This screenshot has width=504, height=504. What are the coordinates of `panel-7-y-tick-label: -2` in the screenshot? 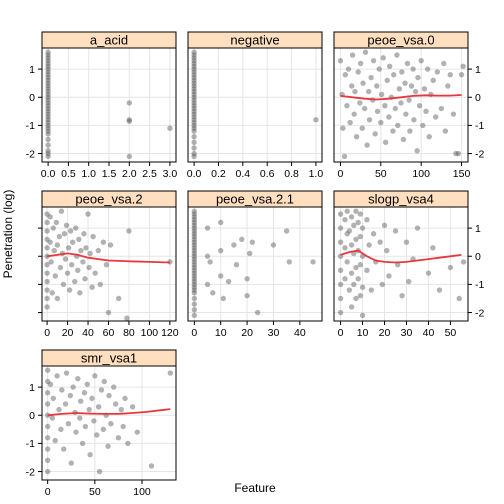 It's located at (30, 472).